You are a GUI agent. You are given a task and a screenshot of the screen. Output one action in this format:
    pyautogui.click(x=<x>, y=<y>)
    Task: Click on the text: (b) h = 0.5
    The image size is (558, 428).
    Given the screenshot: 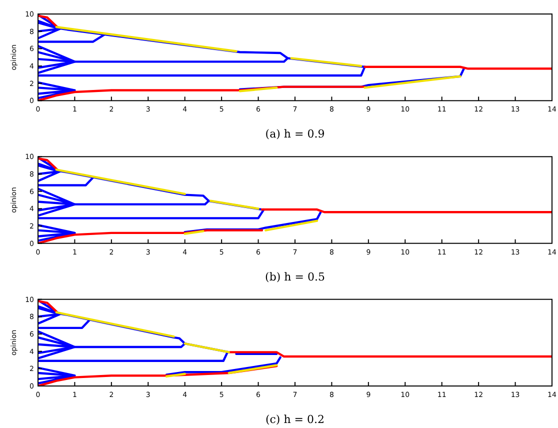 What is the action you would take?
    pyautogui.click(x=295, y=277)
    